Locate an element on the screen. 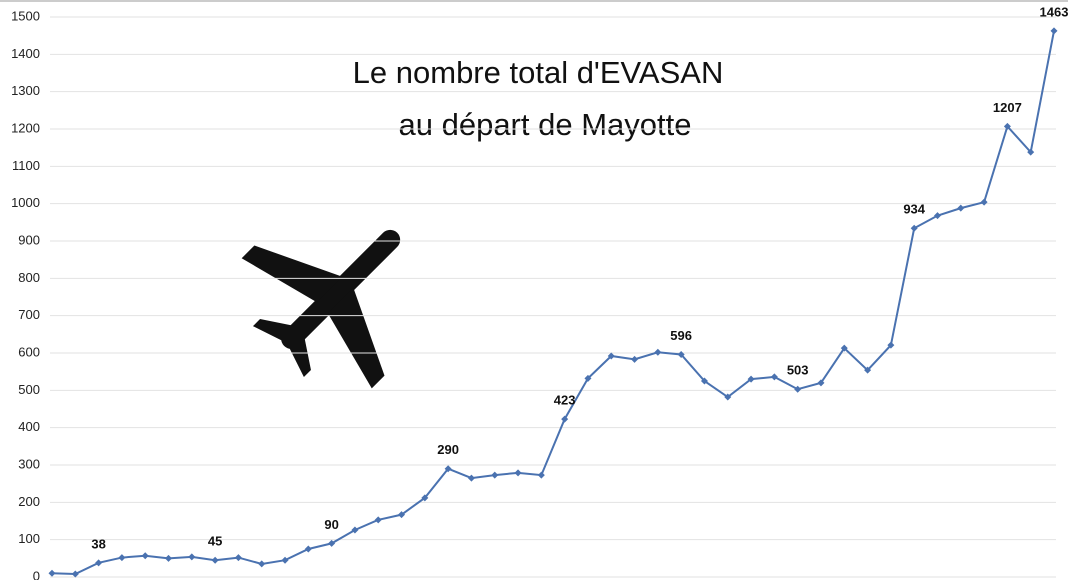 The height and width of the screenshot is (580, 1068). data-label: 1207 is located at coordinates (1007, 107).